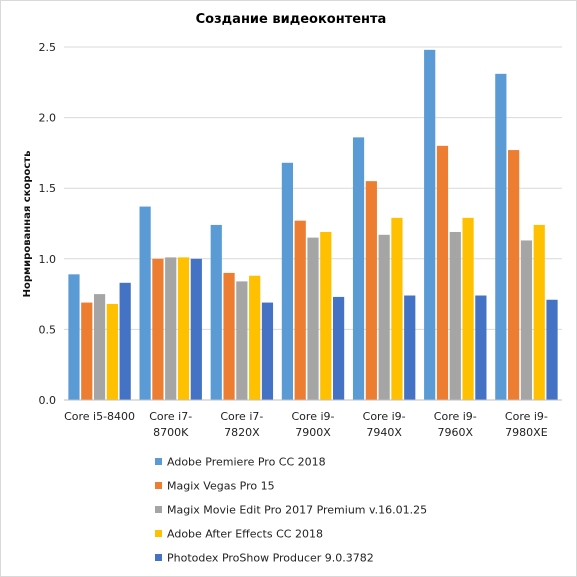  Describe the element at coordinates (242, 432) in the screenshot. I see `x-tick-label: 7820X` at that location.